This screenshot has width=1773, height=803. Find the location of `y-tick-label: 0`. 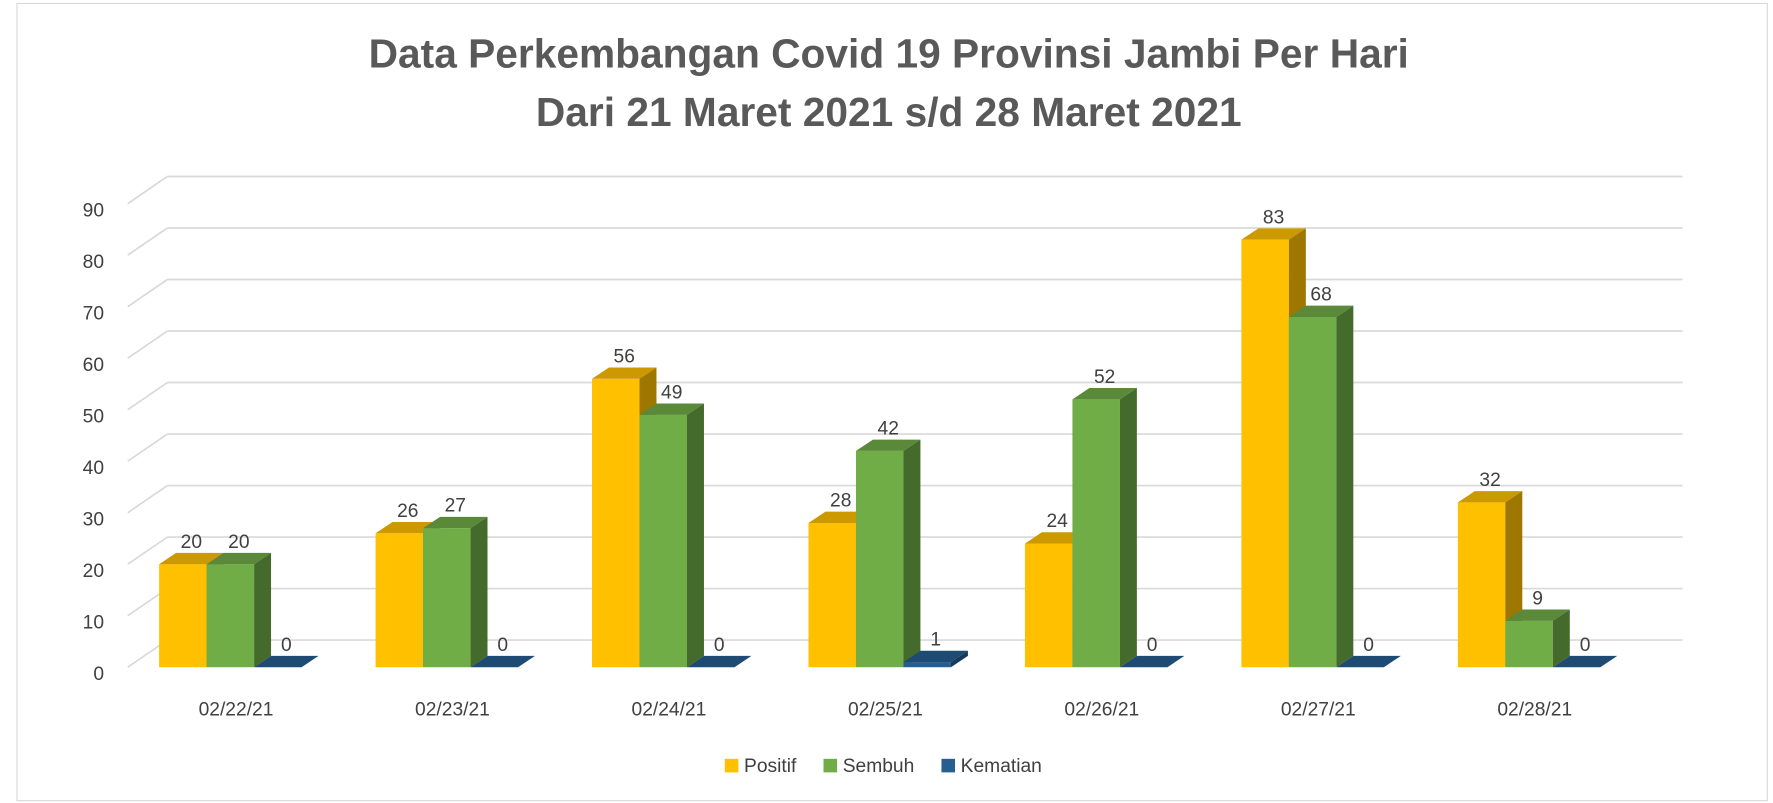

y-tick-label: 0 is located at coordinates (98, 674).